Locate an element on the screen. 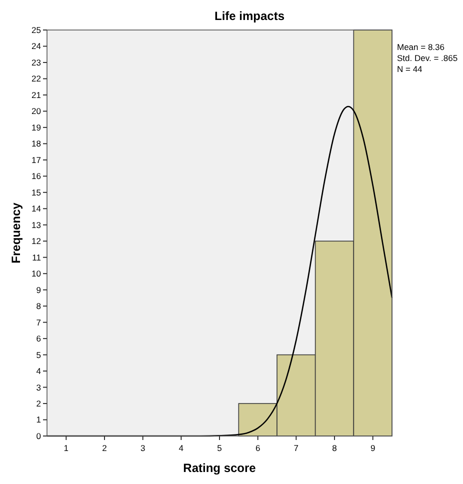  x-tick-label: 2 is located at coordinates (105, 448).